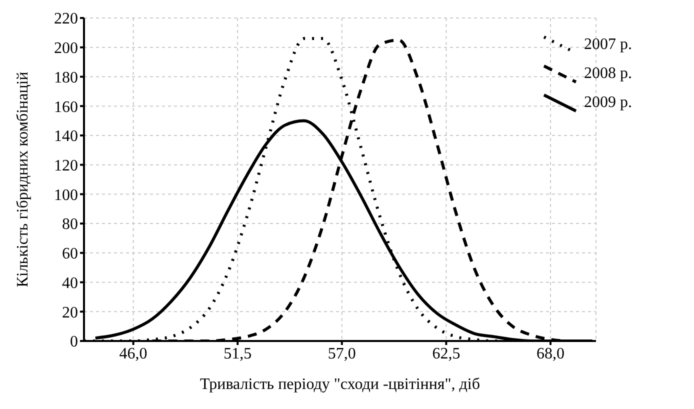 The width and height of the screenshot is (694, 409). I want to click on y-tick-label: 80, so click(70, 225).